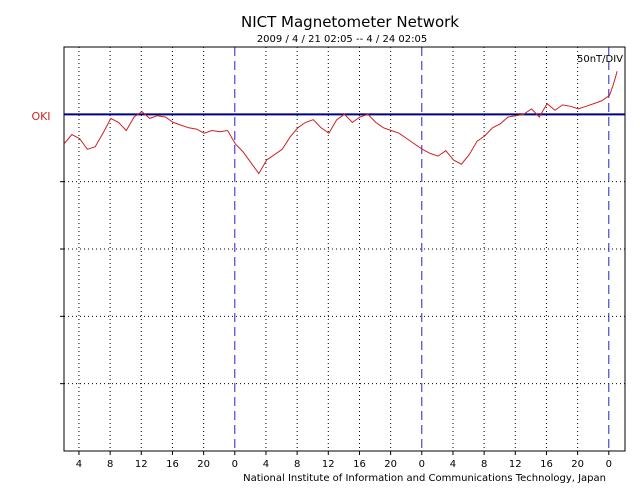  I want to click on chart-title: NICT Magnetometer Network, so click(350, 22).